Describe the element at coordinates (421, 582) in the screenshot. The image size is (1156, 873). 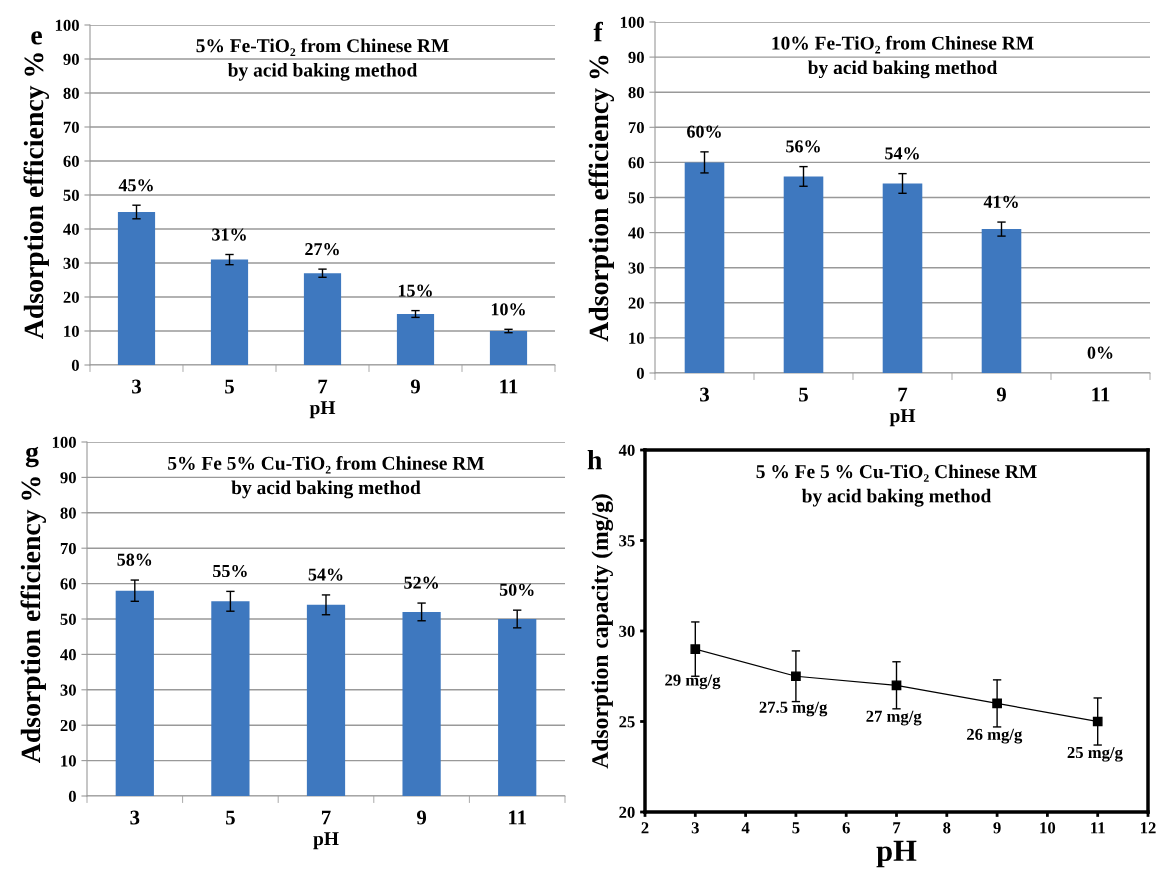
I see `data-label: 52%` at that location.